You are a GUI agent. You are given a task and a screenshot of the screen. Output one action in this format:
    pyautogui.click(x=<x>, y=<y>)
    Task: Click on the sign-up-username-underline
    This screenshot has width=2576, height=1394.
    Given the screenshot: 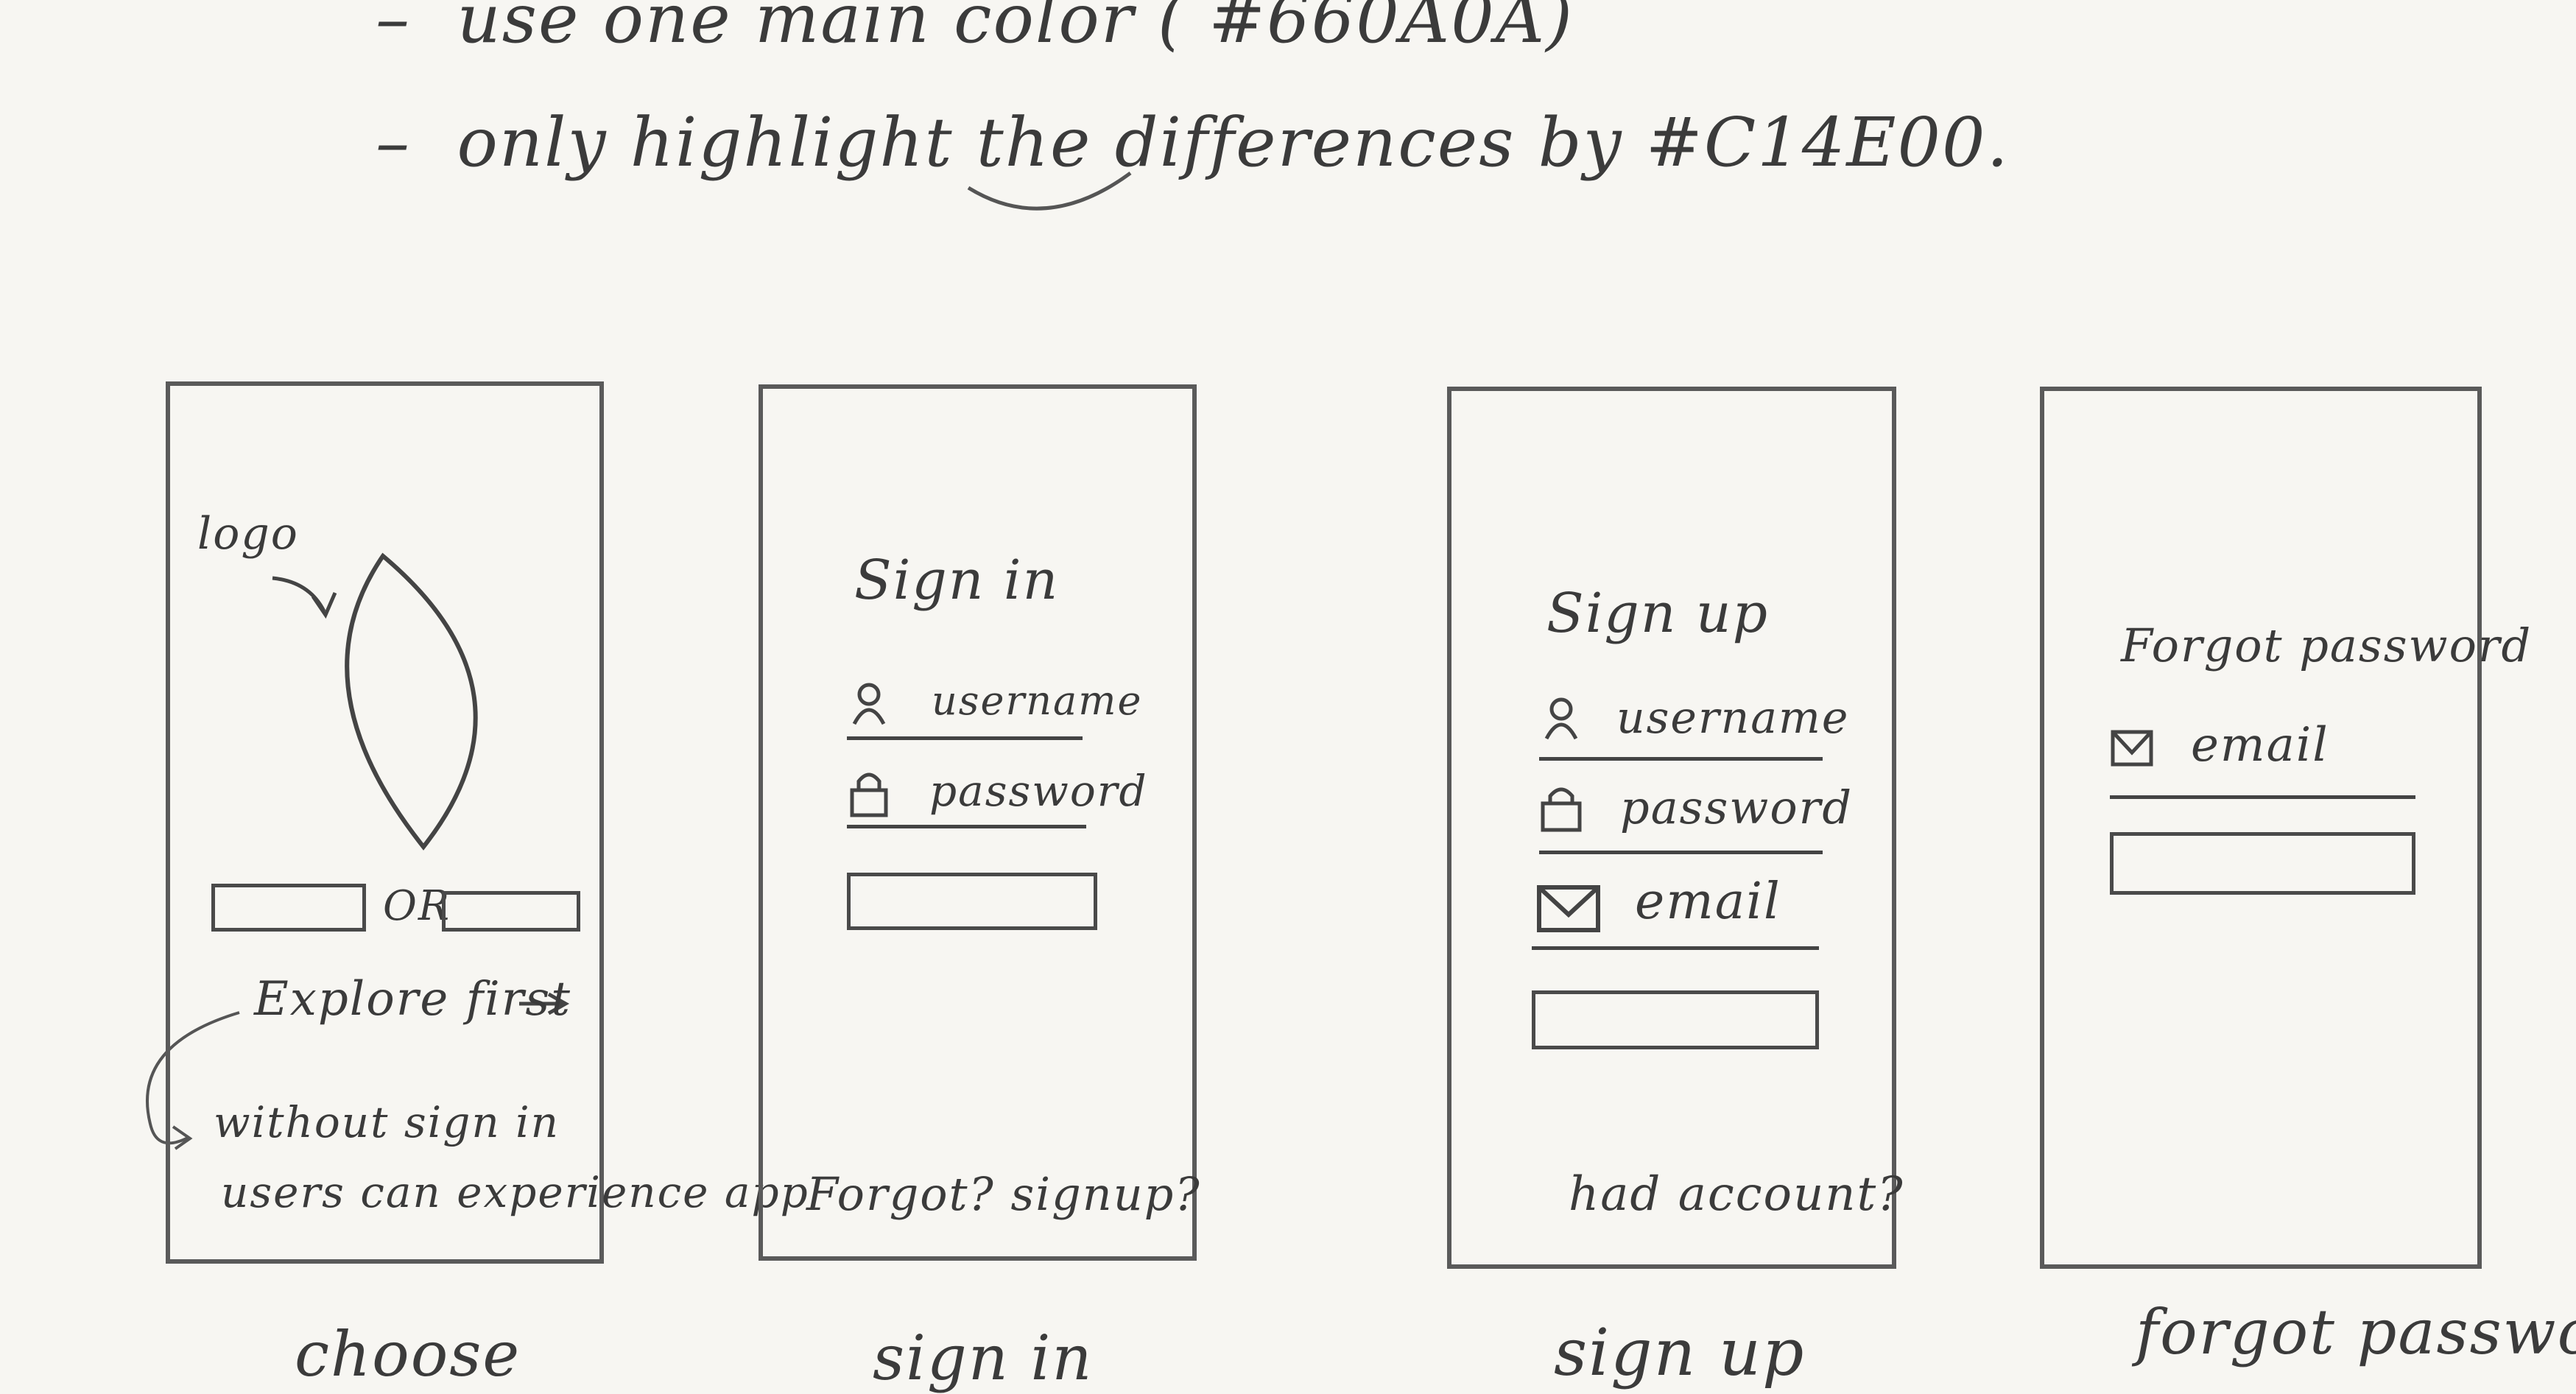 What is the action you would take?
    pyautogui.click(x=1681, y=759)
    